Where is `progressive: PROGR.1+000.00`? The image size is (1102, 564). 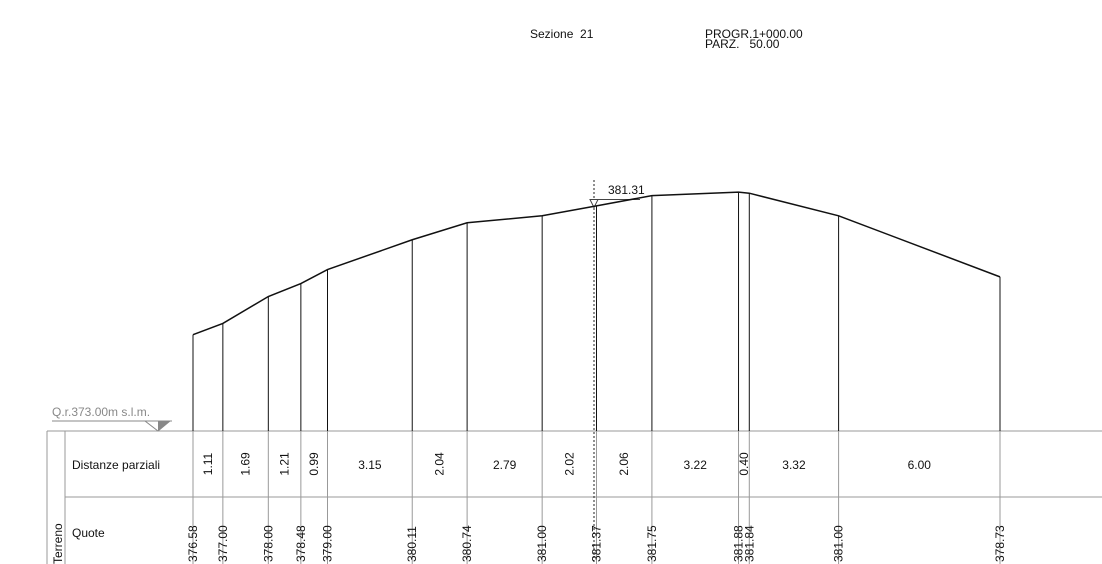 progressive: PROGR.1+000.00 is located at coordinates (754, 34).